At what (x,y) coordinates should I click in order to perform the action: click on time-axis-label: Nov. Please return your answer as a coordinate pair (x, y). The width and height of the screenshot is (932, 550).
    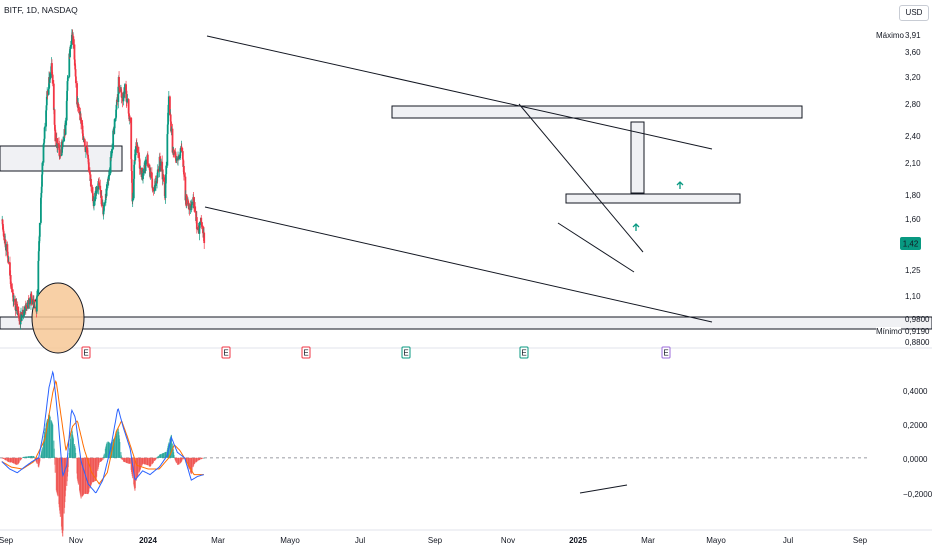
    Looking at the image, I should click on (76, 540).